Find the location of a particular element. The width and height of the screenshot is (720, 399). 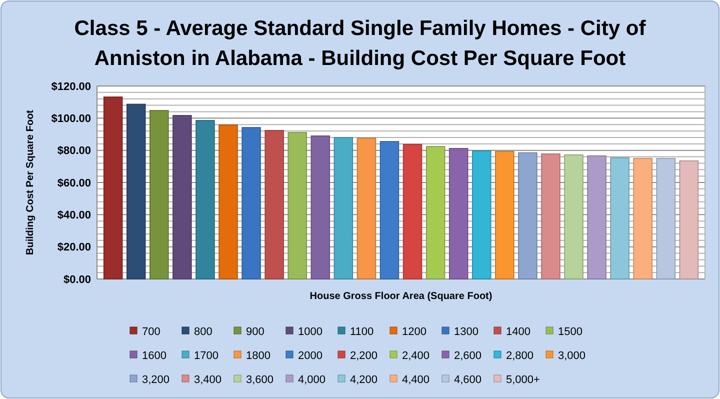

y-tick-label: $0.00 is located at coordinates (77, 280).